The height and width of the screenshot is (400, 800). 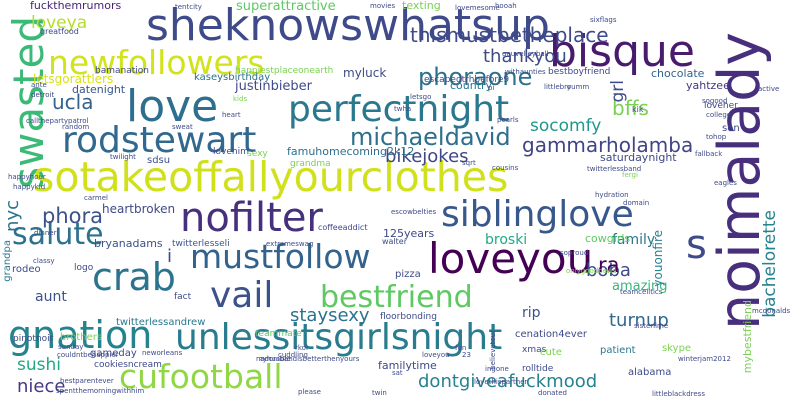 What do you see at coordinates (183, 297) in the screenshot?
I see `word-fact: fact` at bounding box center [183, 297].